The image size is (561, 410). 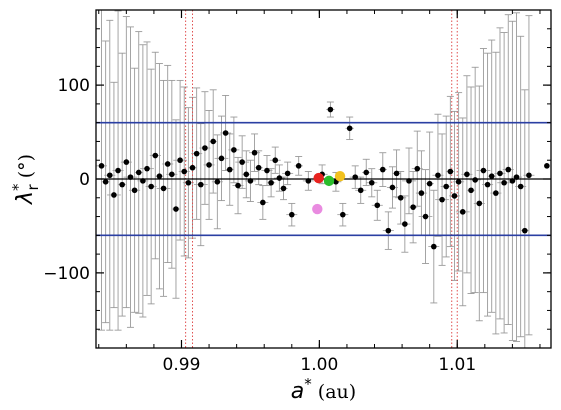 I want to click on y-axis-subscript: r, so click(x=33, y=187).